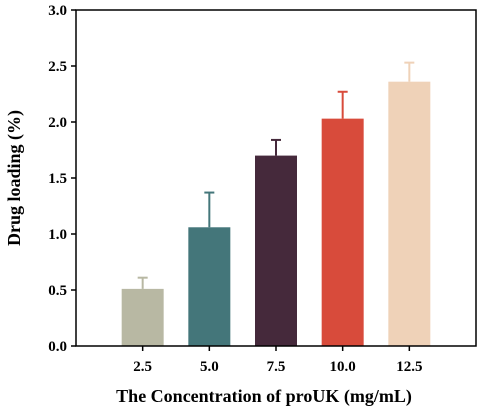 This screenshot has width=498, height=412. What do you see at coordinates (264, 396) in the screenshot?
I see `x-axis-title: The Concentration of proUK (mg/mL)` at bounding box center [264, 396].